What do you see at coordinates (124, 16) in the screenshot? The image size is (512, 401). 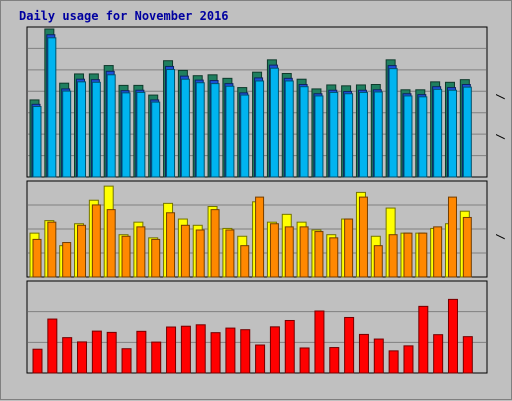 I see `chart-title: Daily usage for November 2016` at bounding box center [124, 16].